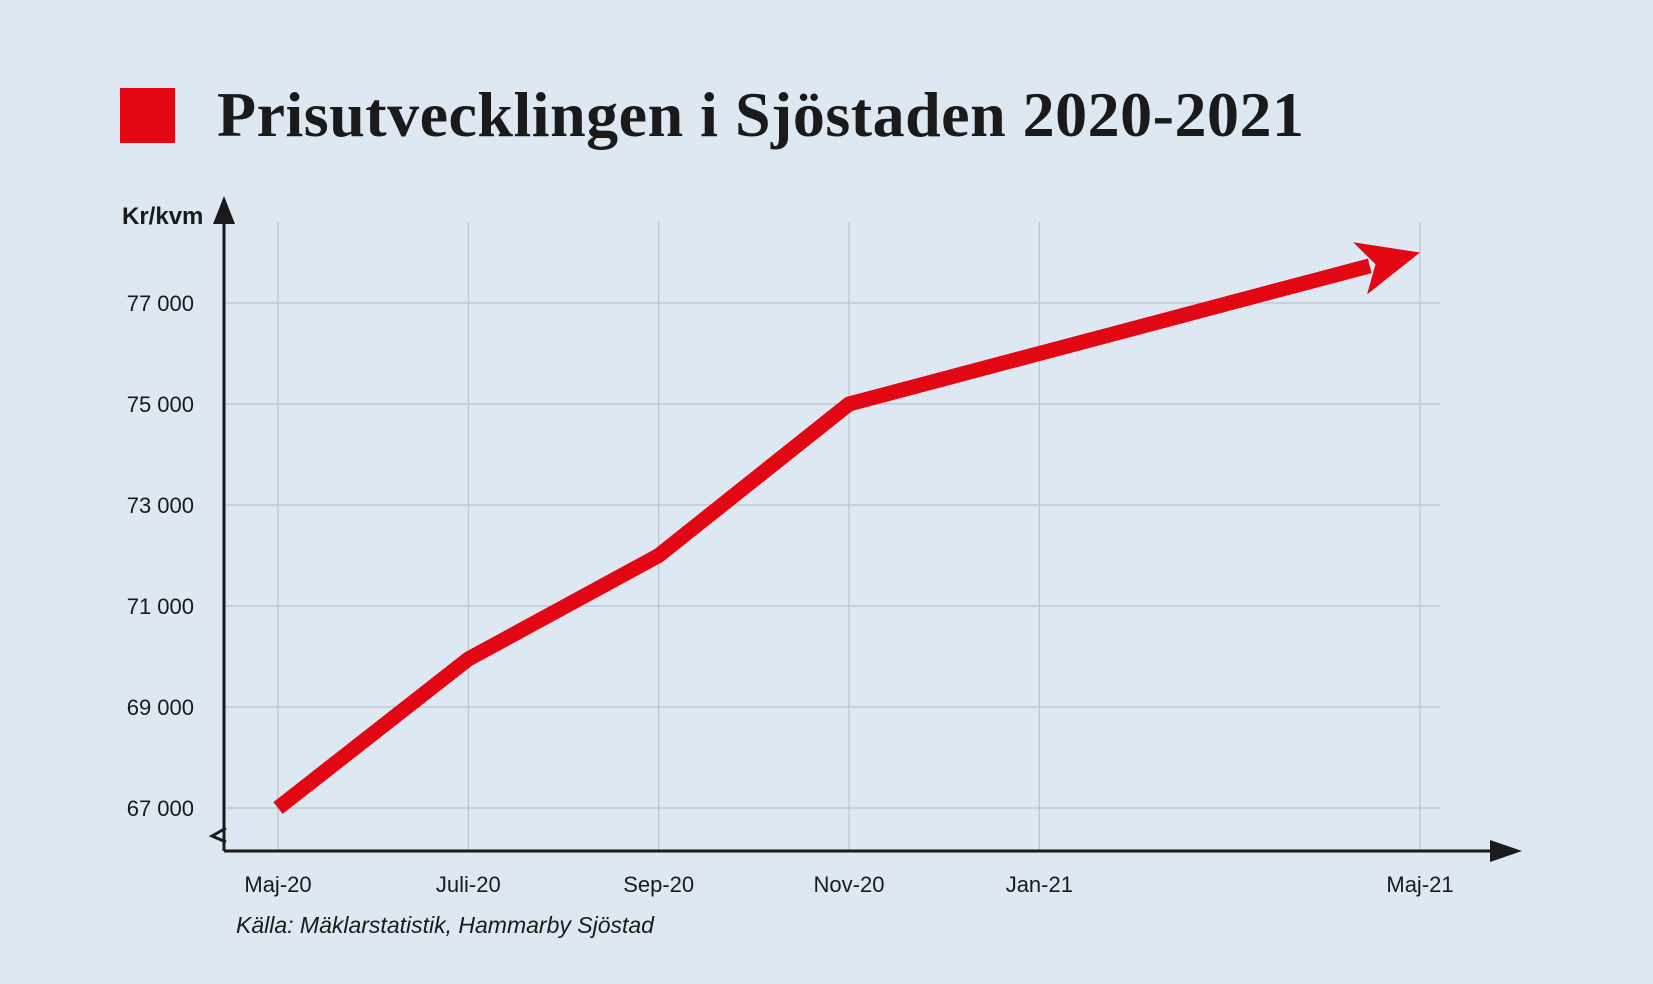  What do you see at coordinates (162, 216) in the screenshot?
I see `y-axis-label: Kr/kvm` at bounding box center [162, 216].